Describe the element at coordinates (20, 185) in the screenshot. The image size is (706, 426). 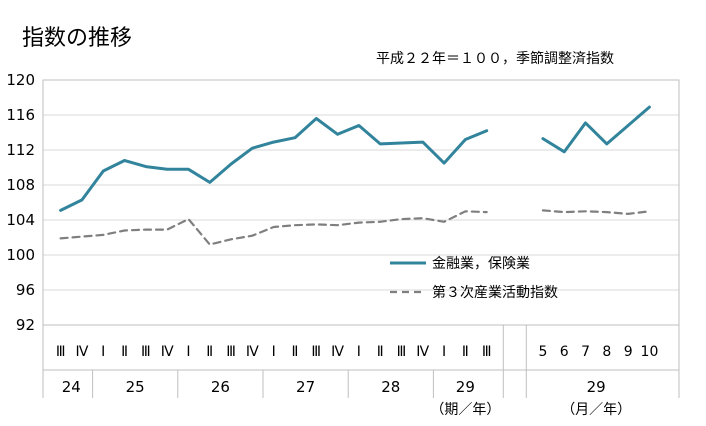
I see `y-tick-label: 108` at that location.